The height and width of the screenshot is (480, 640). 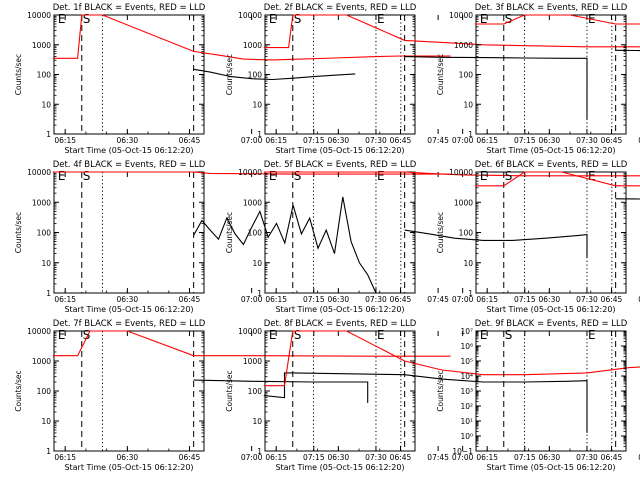 What do you see at coordinates (129, 8) in the screenshot?
I see `plot-title: Det. 1f BLACK = Events, RED = LLD` at bounding box center [129, 8].